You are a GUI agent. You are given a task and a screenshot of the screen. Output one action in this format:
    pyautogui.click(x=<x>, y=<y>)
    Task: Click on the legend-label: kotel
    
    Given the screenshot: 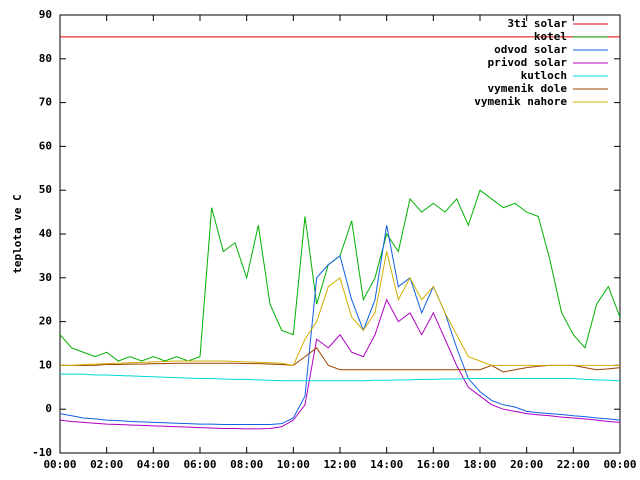 What is the action you would take?
    pyautogui.click(x=550, y=36)
    